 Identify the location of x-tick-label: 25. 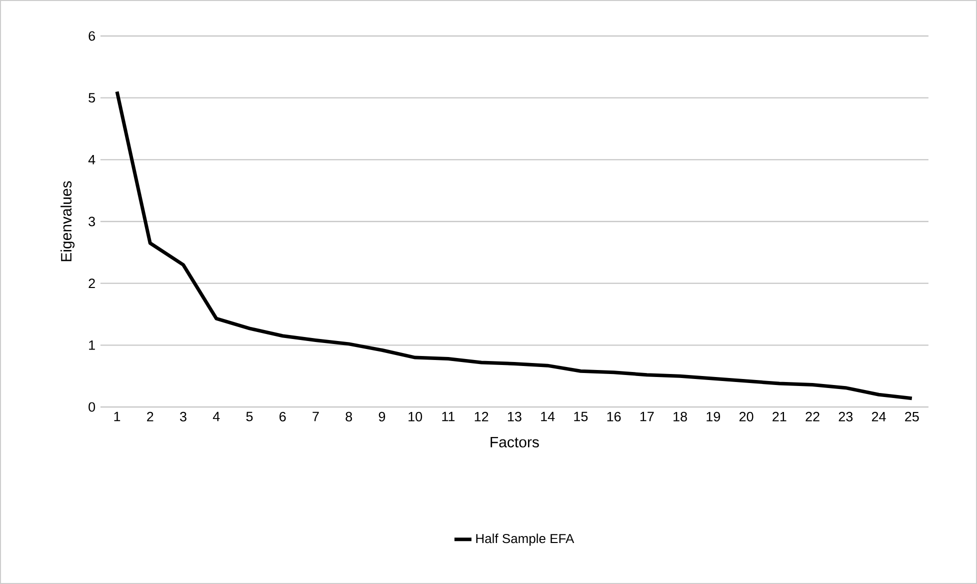
(912, 417).